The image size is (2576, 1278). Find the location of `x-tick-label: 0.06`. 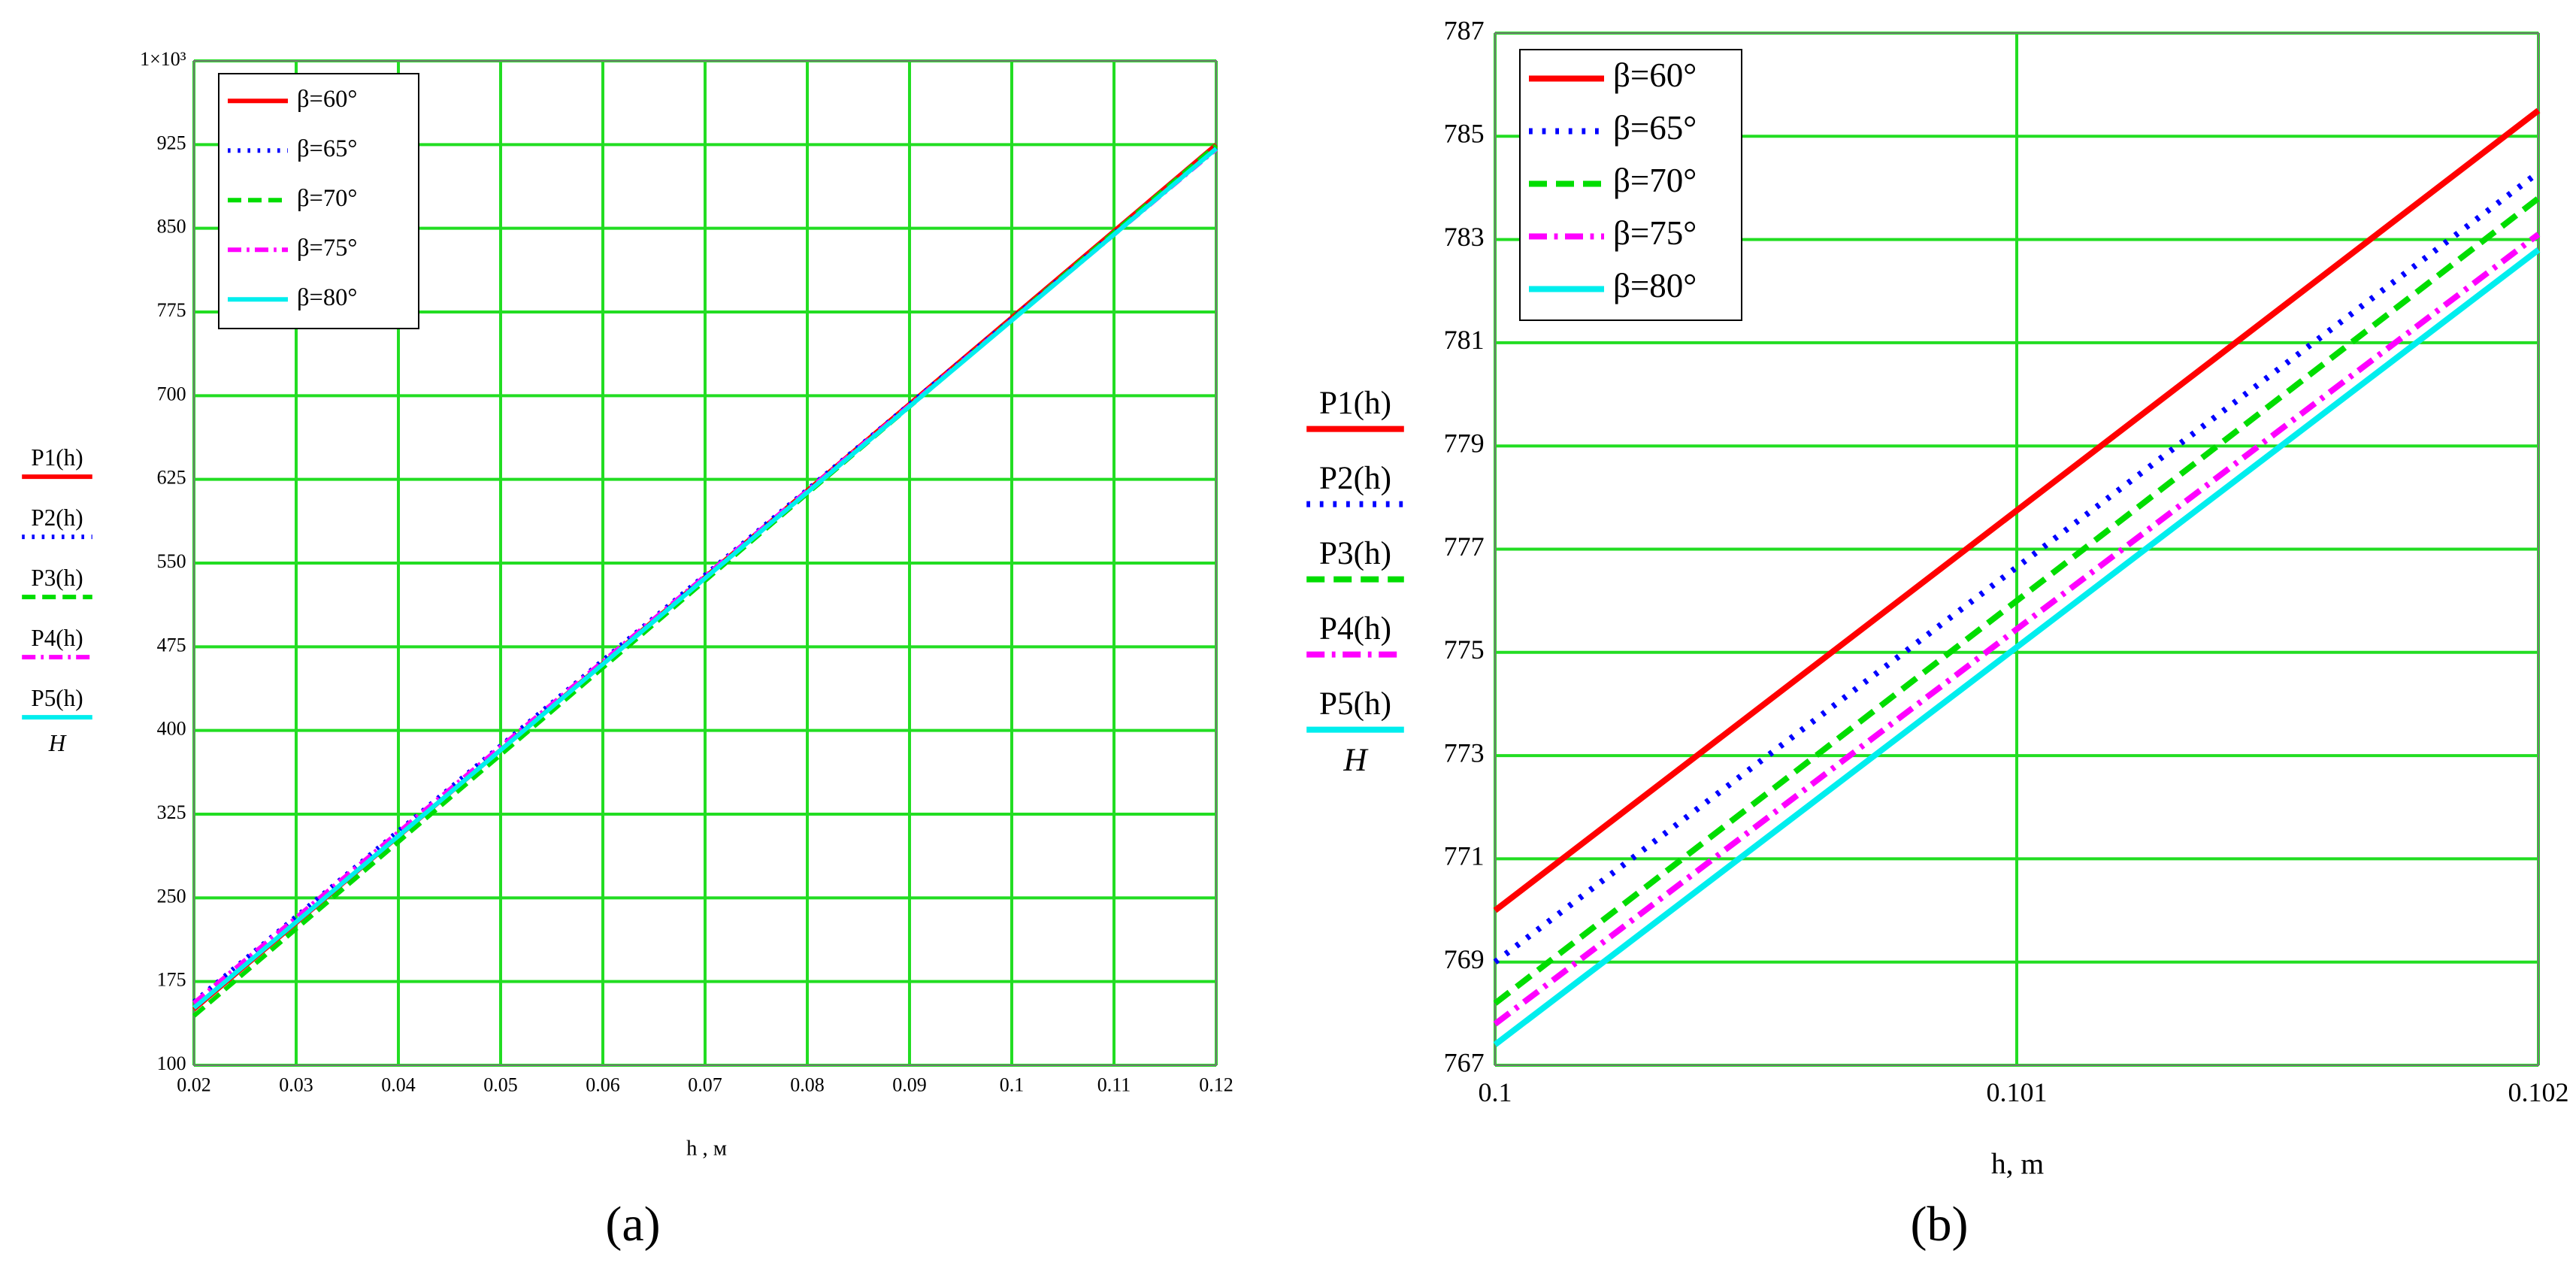

x-tick-label: 0.06 is located at coordinates (603, 1085).